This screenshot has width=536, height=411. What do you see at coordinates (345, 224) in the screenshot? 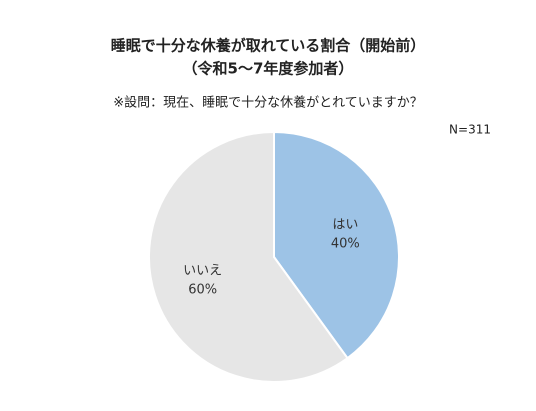
I see `slice-category: はい` at bounding box center [345, 224].